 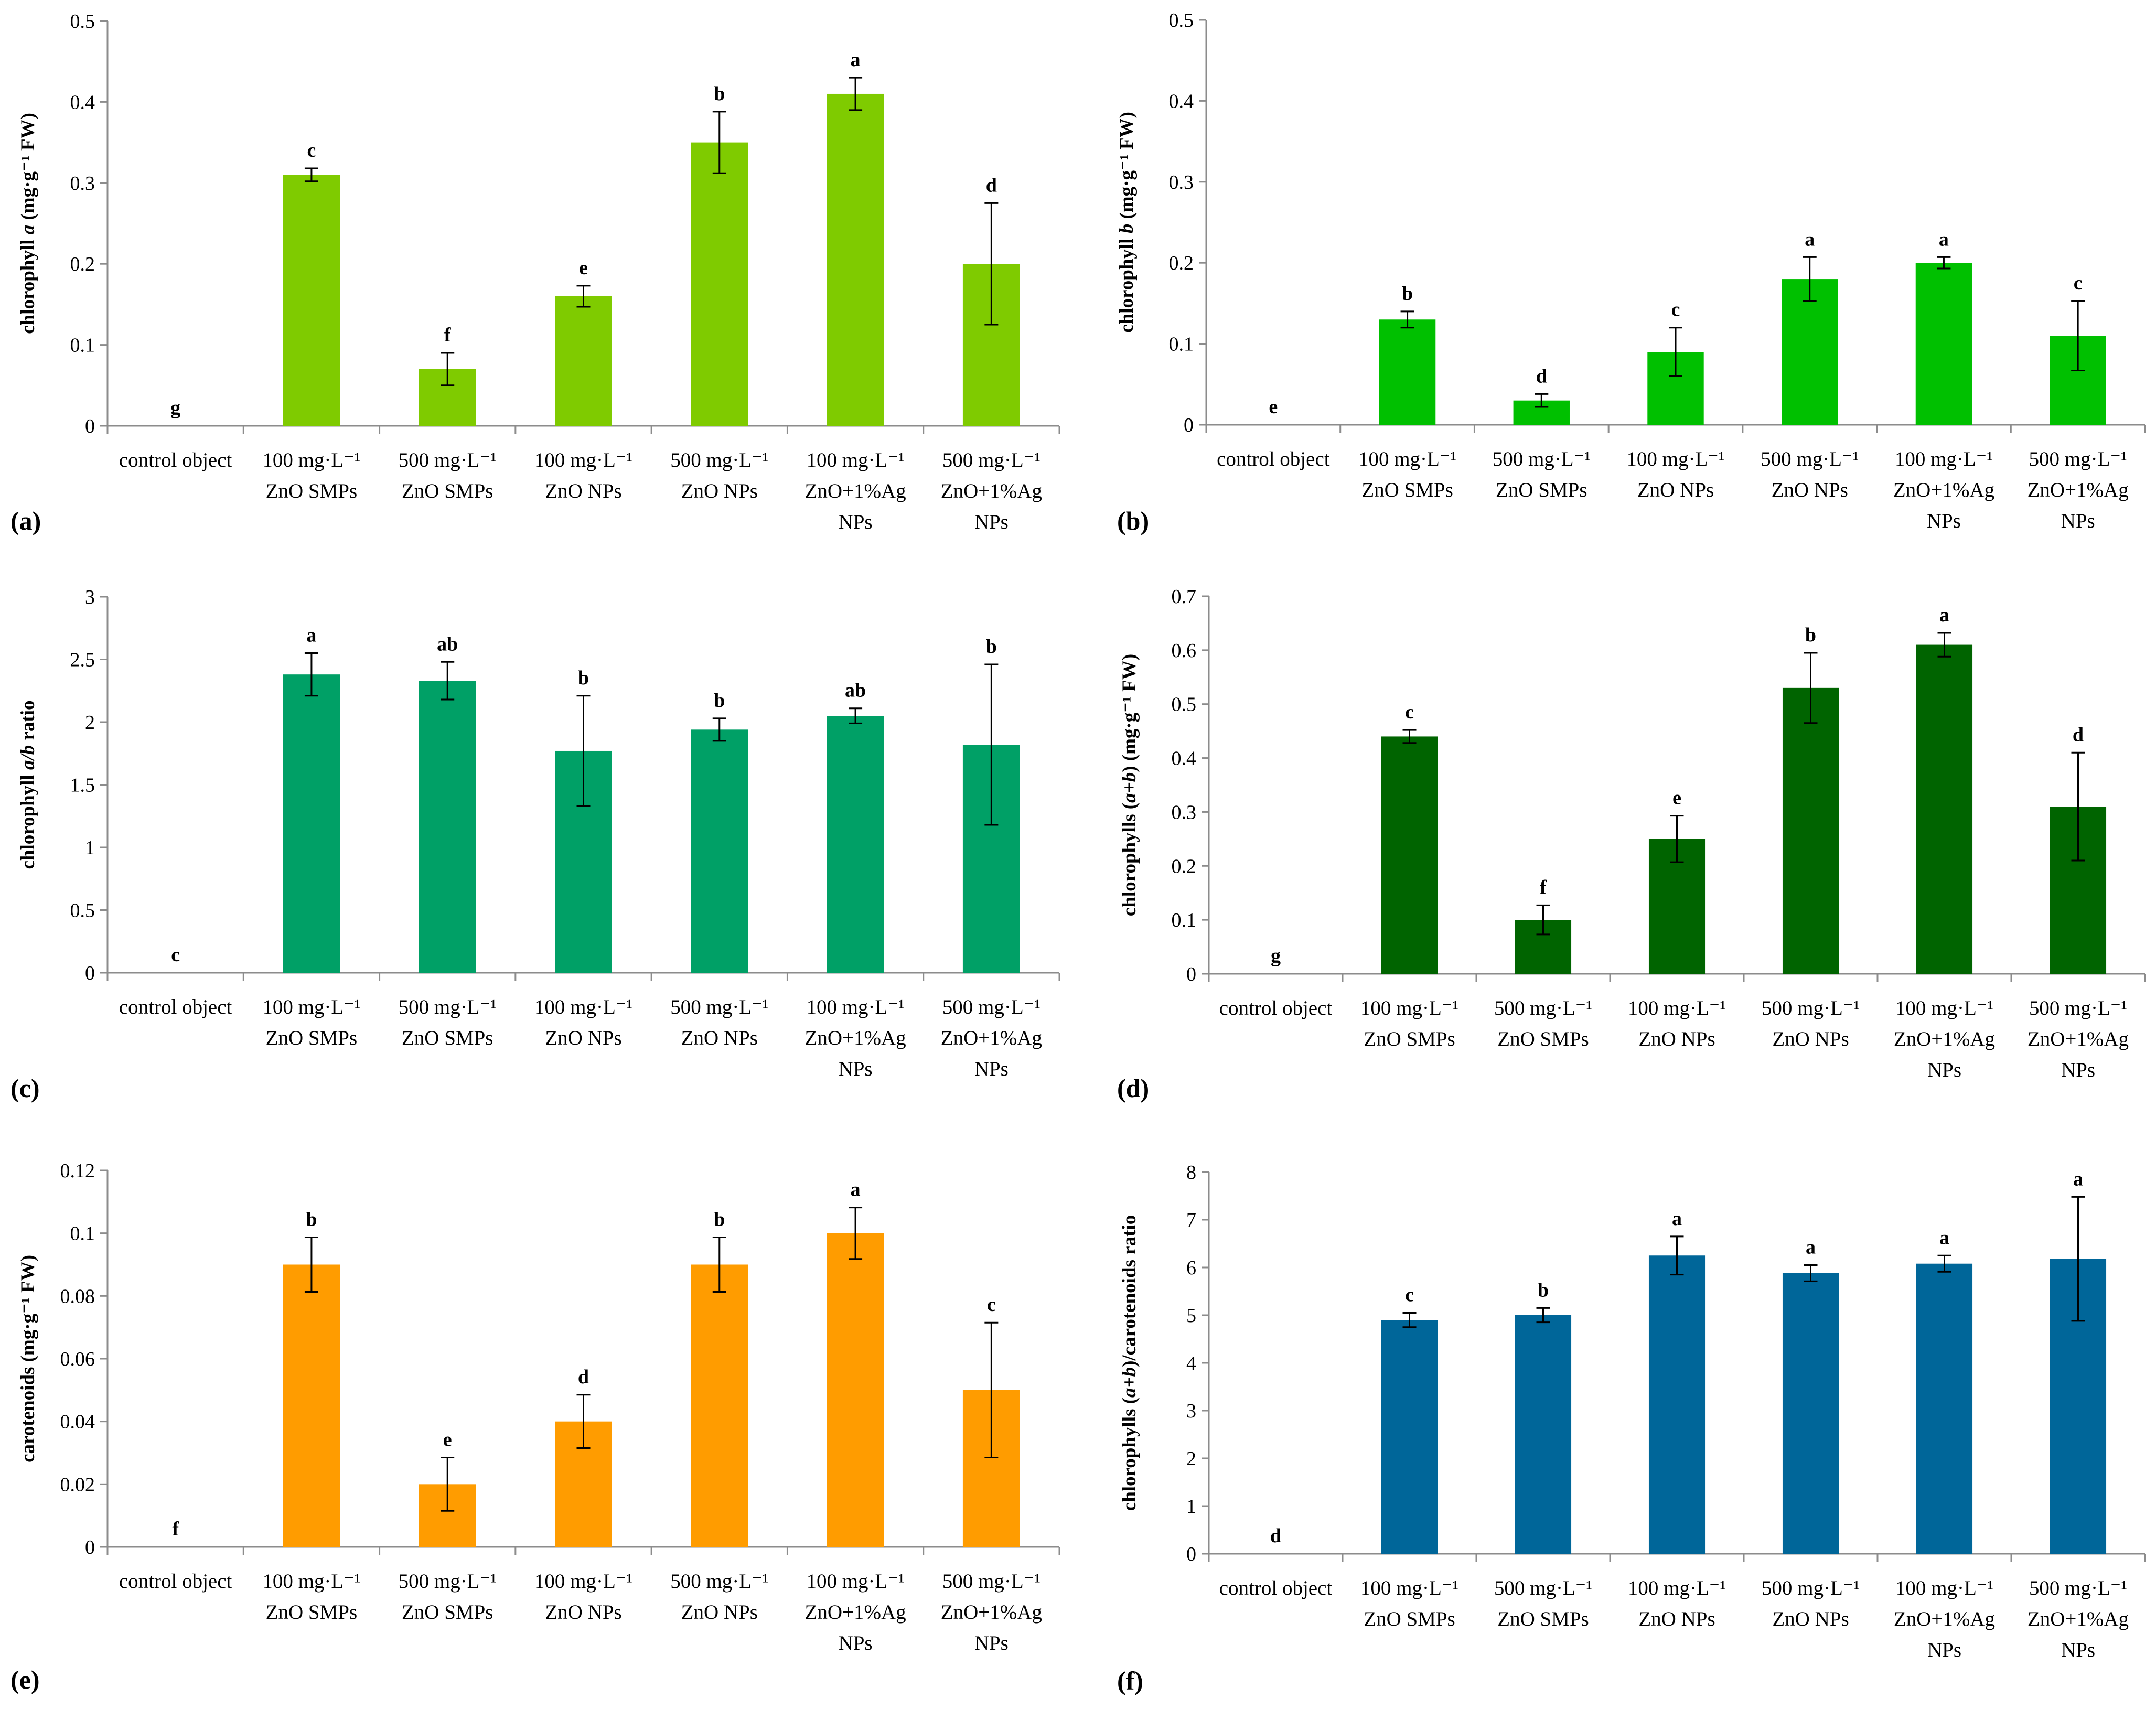 What do you see at coordinates (855, 691) in the screenshot?
I see `significance-letter: ab` at bounding box center [855, 691].